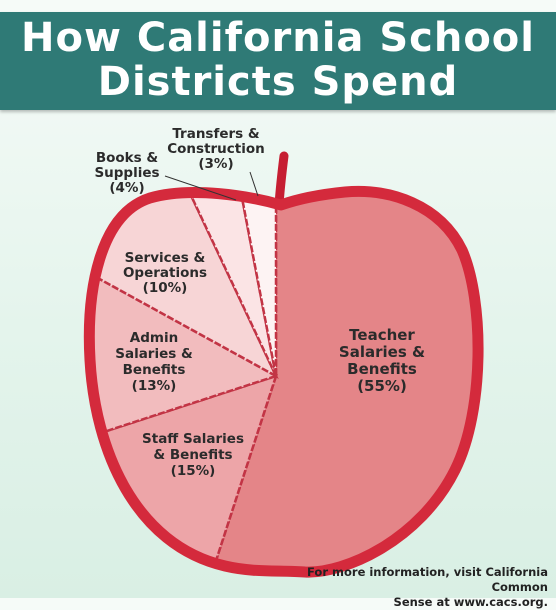 The height and width of the screenshot is (610, 556). I want to click on slice-label-3: Admin Salaries & Benefits (13%), so click(154, 362).